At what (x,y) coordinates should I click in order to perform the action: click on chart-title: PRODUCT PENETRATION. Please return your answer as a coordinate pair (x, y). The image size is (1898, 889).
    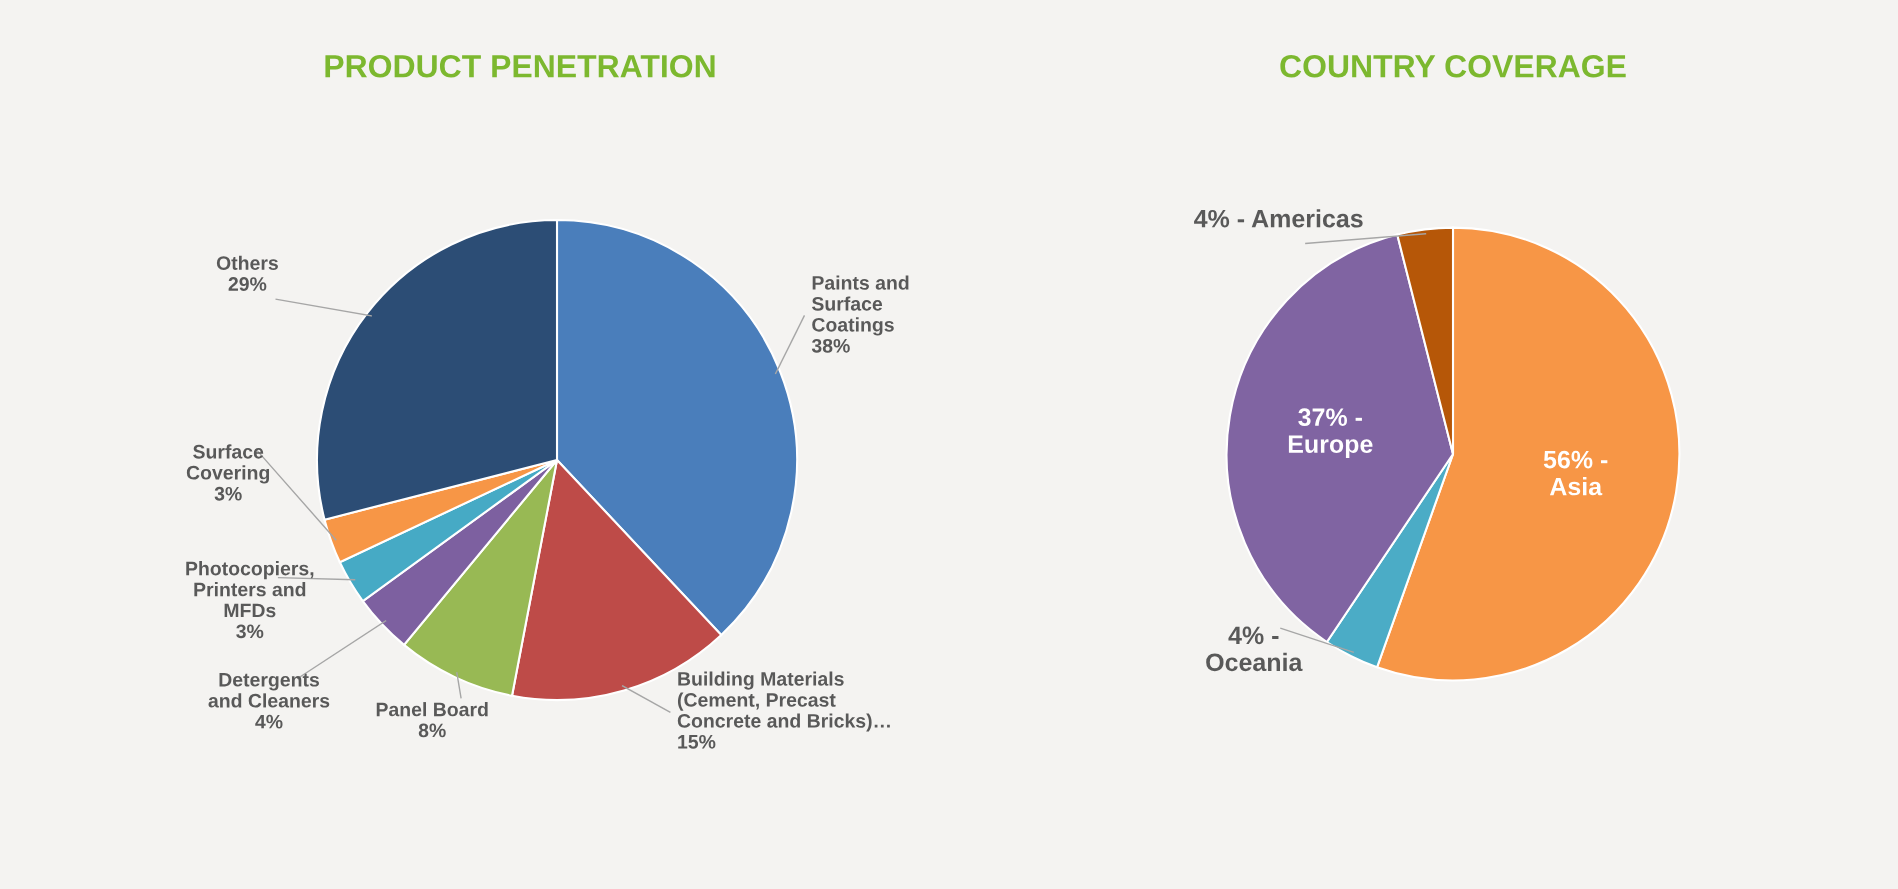
    Looking at the image, I should click on (520, 66).